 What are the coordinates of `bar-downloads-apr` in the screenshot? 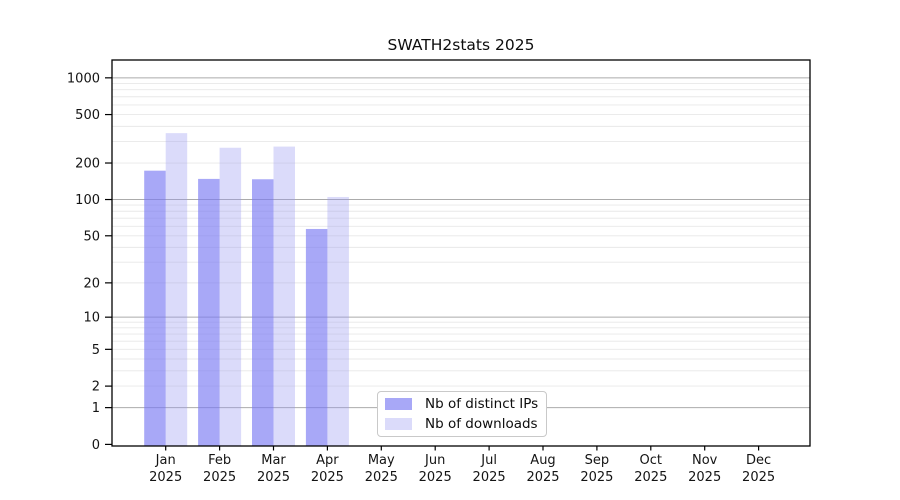 It's located at (338, 321).